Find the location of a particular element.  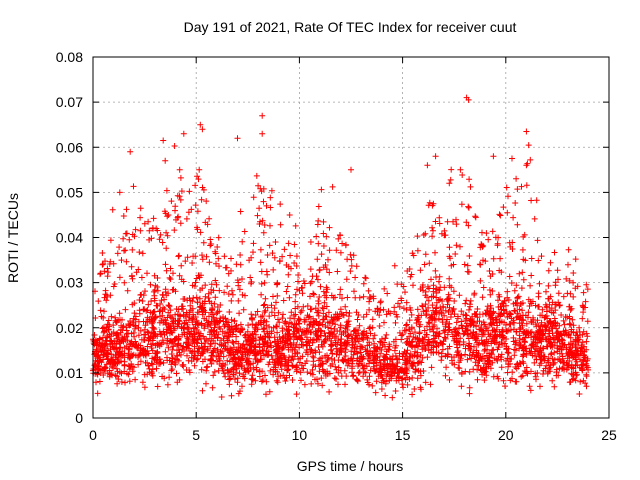

y-tick-label: 0.08 is located at coordinates (69, 57).